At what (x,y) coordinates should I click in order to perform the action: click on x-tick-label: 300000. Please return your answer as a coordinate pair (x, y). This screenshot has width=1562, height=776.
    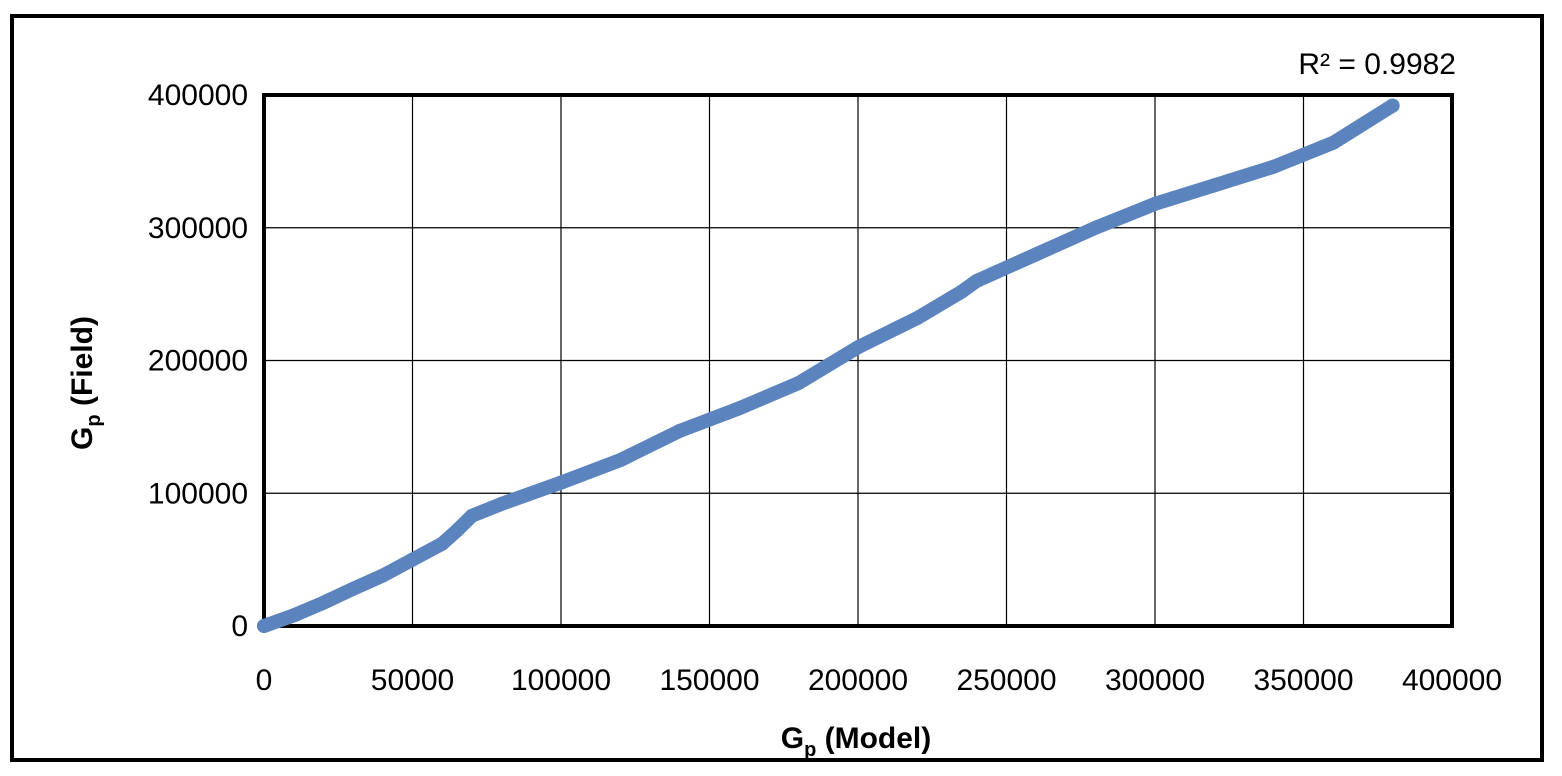
    Looking at the image, I should click on (1155, 680).